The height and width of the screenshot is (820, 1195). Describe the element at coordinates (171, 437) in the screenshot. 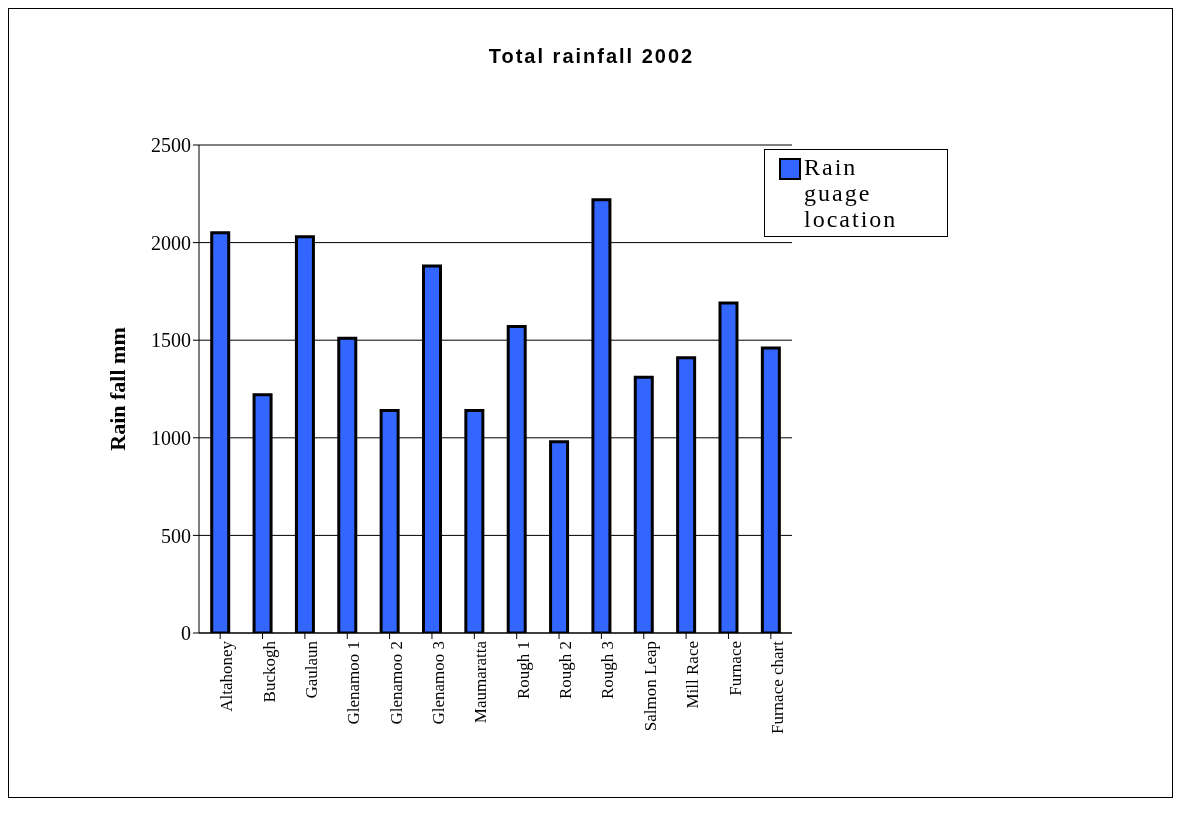

I see `y-tick-label: 1000` at that location.